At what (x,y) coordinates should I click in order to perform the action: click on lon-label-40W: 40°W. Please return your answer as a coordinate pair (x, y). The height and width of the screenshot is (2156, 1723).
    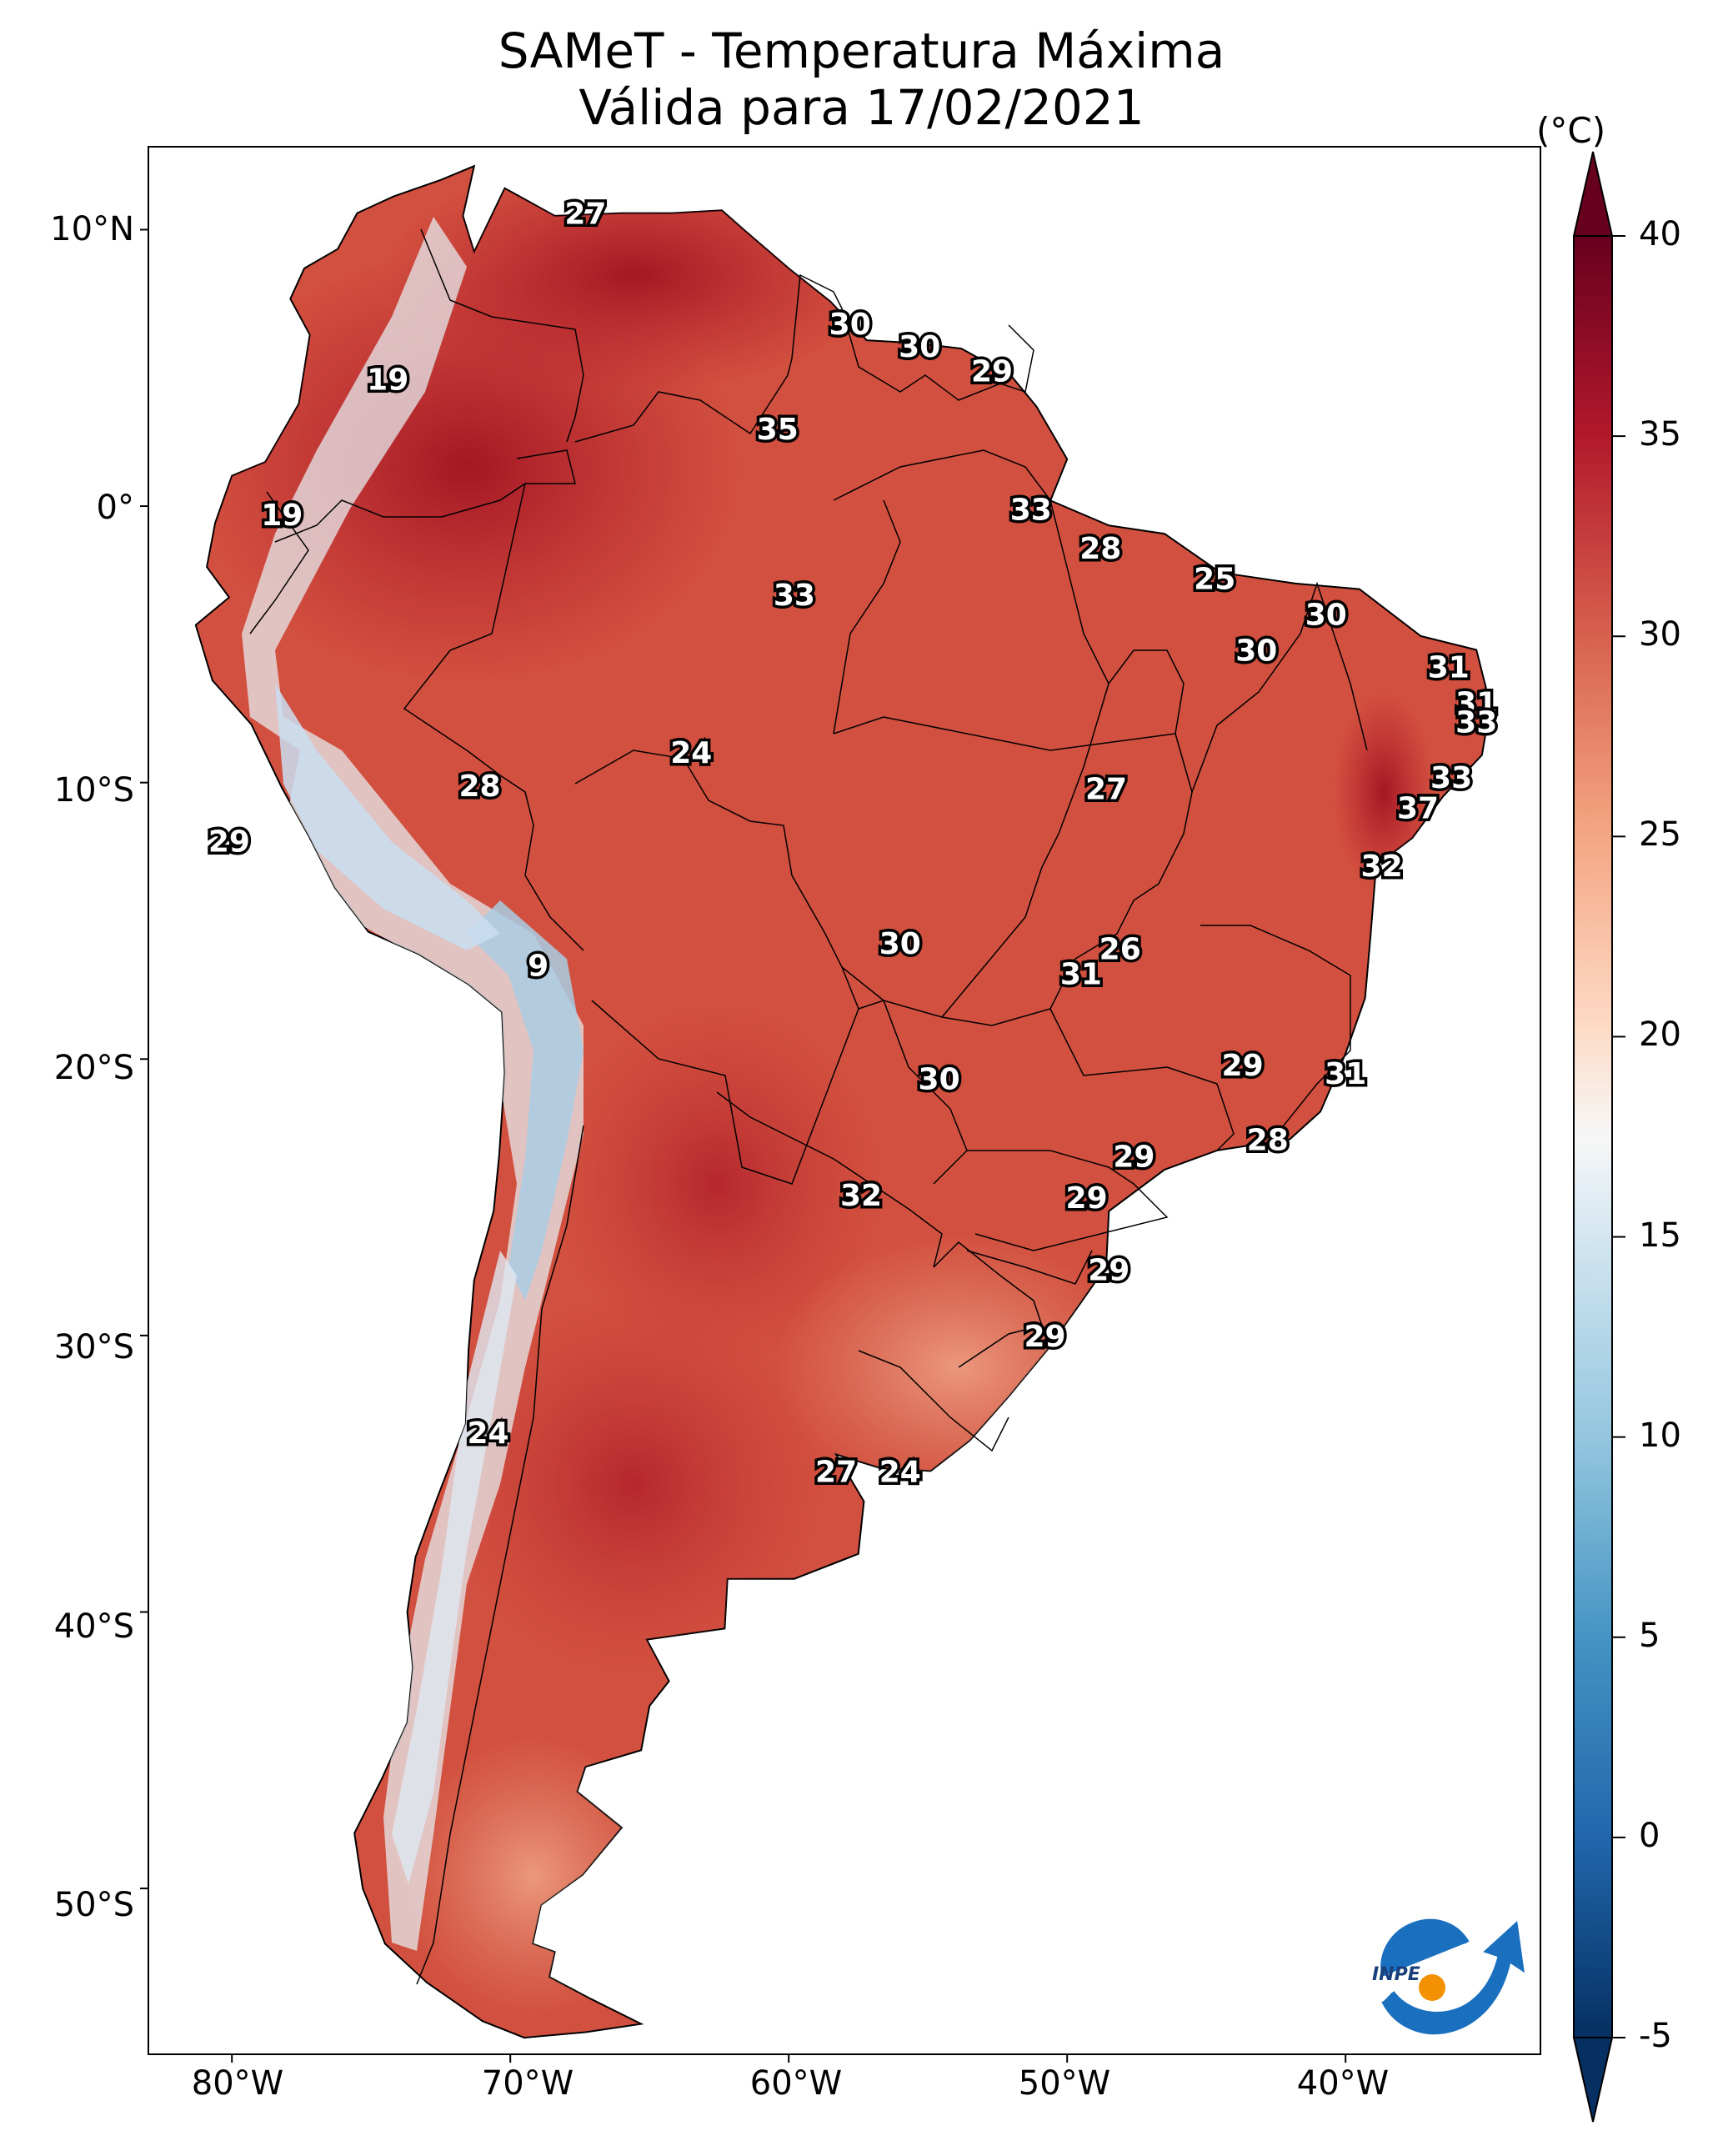
    Looking at the image, I should click on (1343, 2083).